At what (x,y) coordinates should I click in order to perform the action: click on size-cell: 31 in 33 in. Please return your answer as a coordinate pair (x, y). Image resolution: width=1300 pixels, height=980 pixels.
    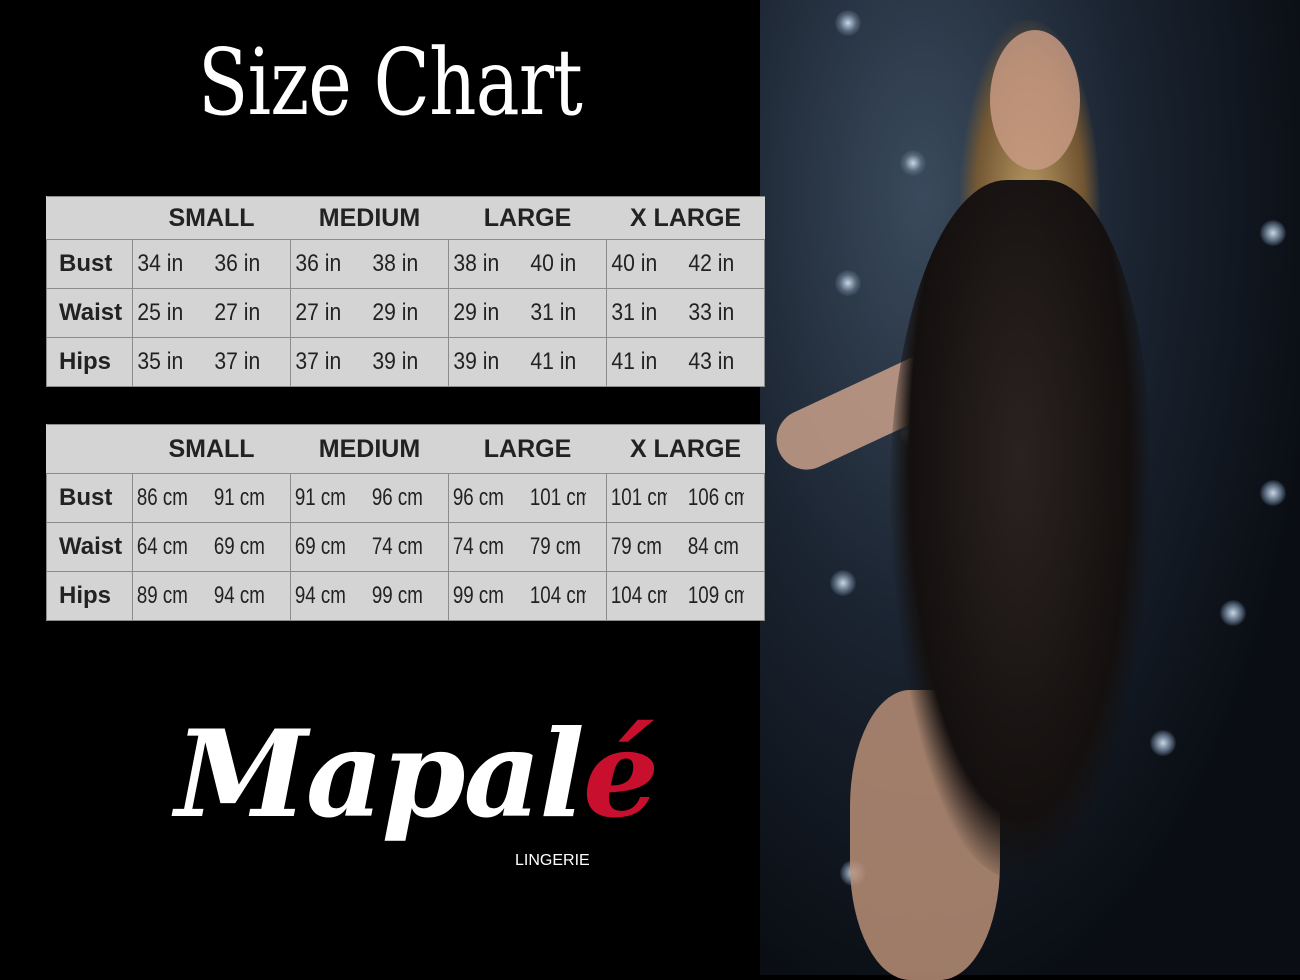
    Looking at the image, I should click on (685, 313).